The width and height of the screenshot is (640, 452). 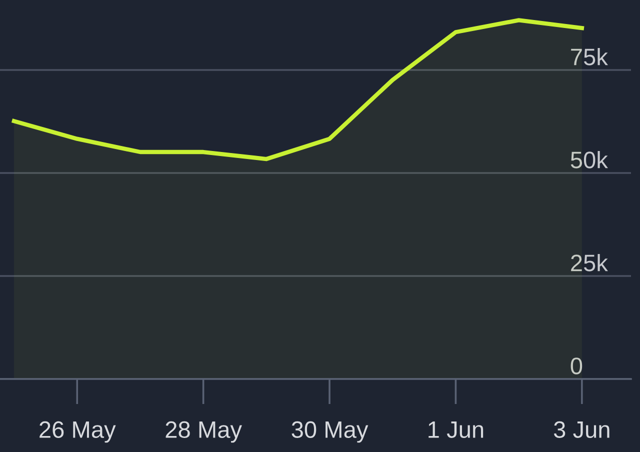 I want to click on y-tick-label: 50k, so click(x=589, y=159).